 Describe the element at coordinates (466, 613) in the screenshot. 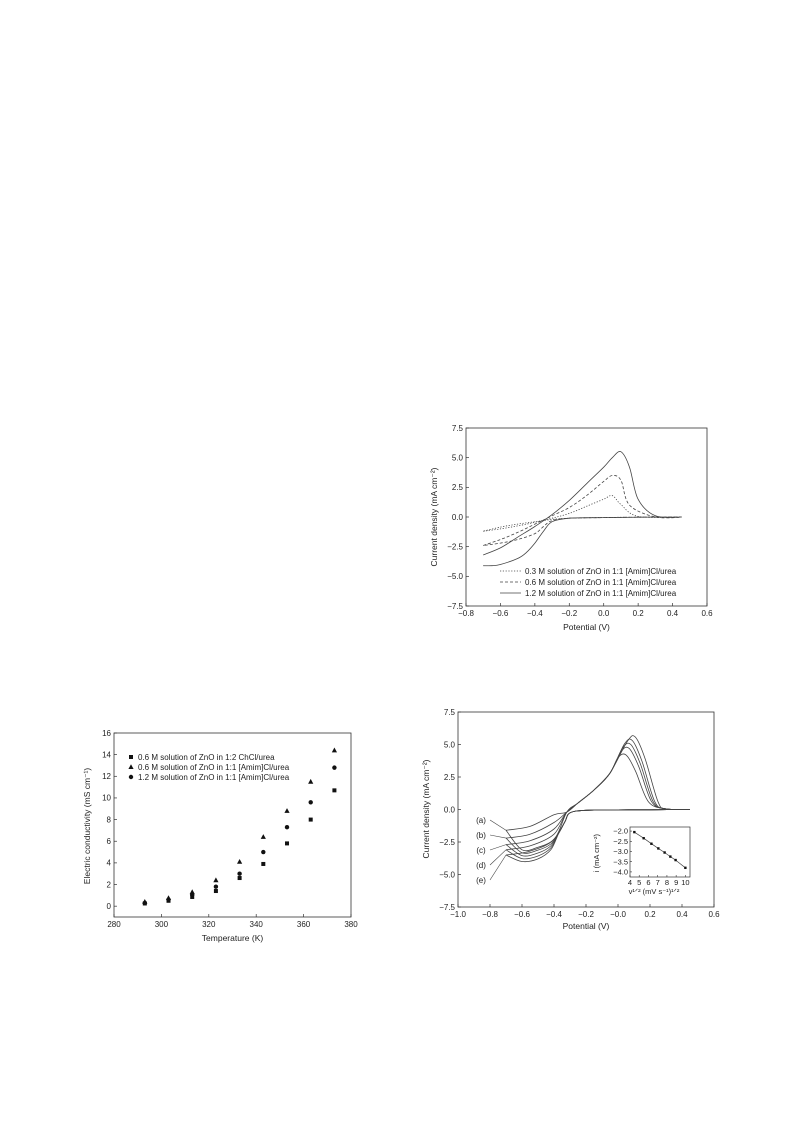

I see `x-tick-label: −0.8` at that location.